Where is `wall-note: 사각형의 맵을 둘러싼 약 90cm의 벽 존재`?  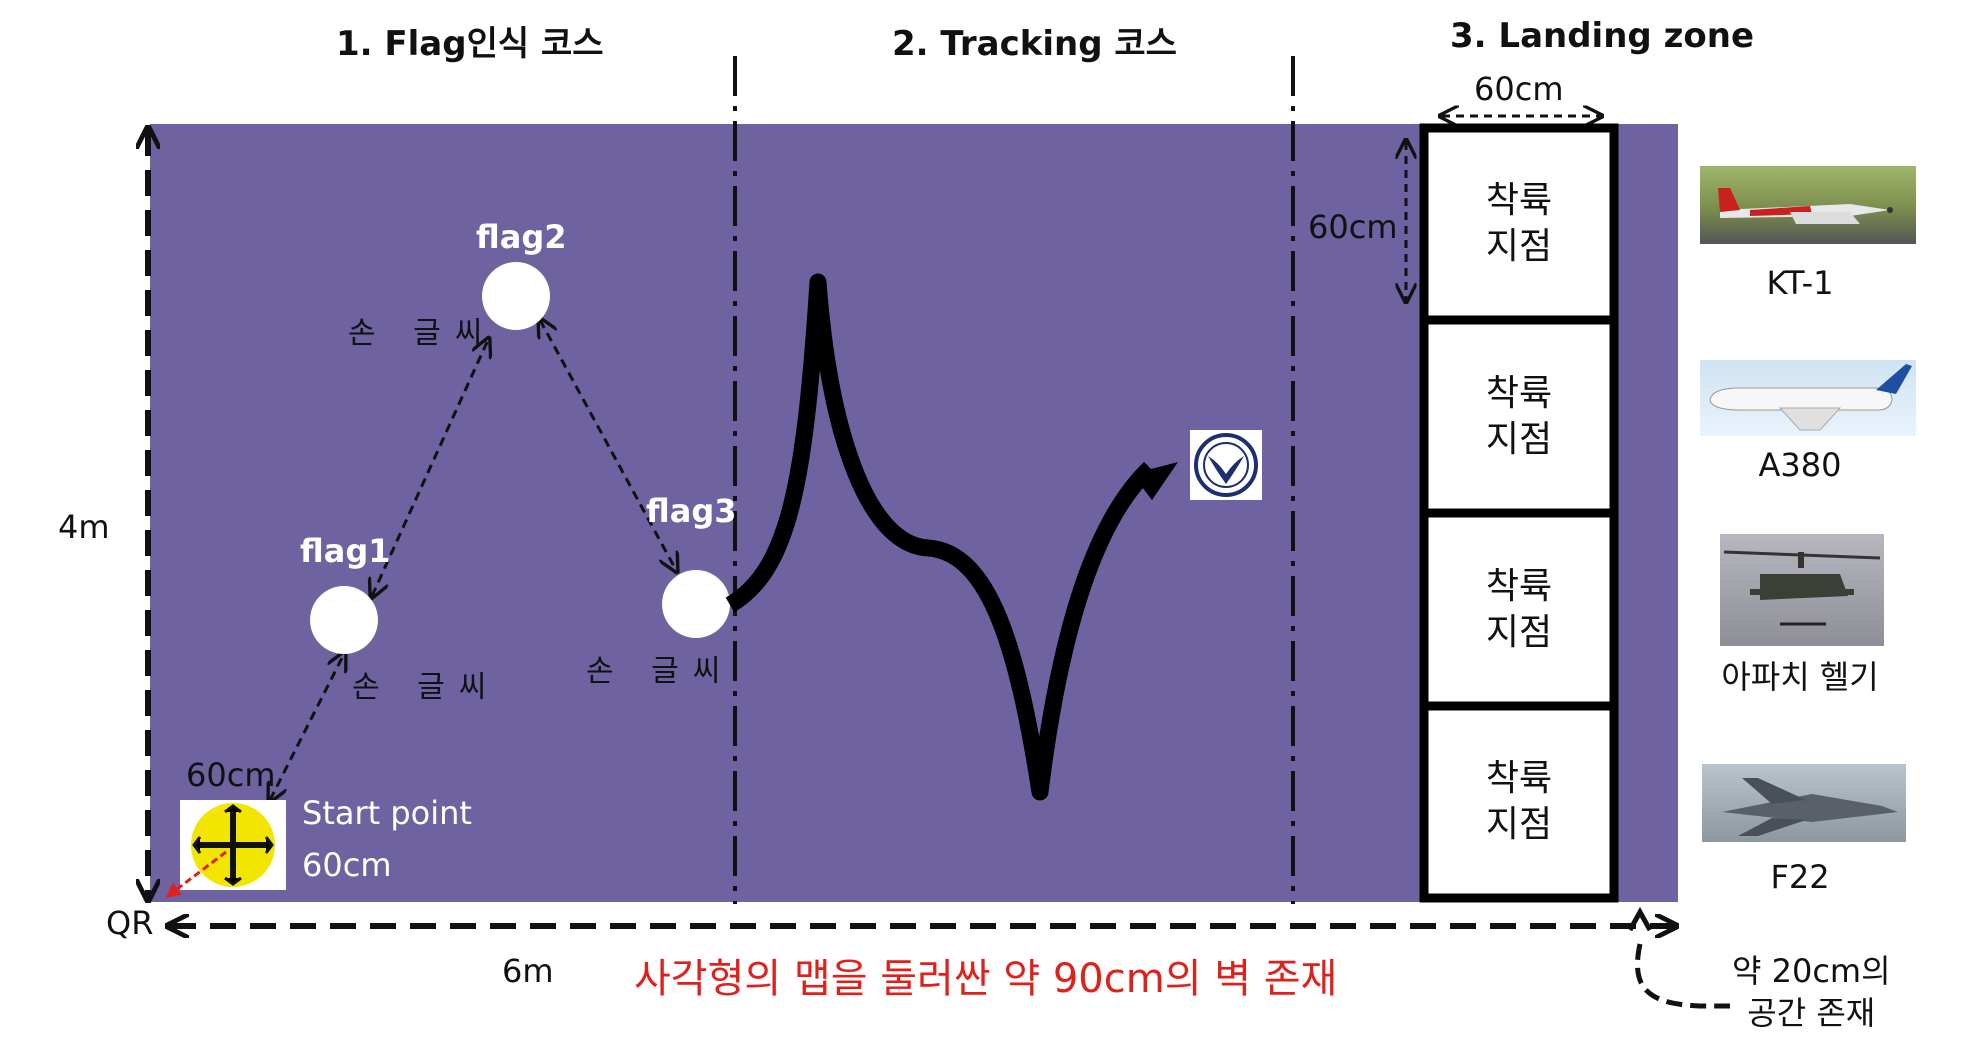 wall-note: 사각형의 맵을 둘러싼 약 90cm의 벽 존재 is located at coordinates (986, 979).